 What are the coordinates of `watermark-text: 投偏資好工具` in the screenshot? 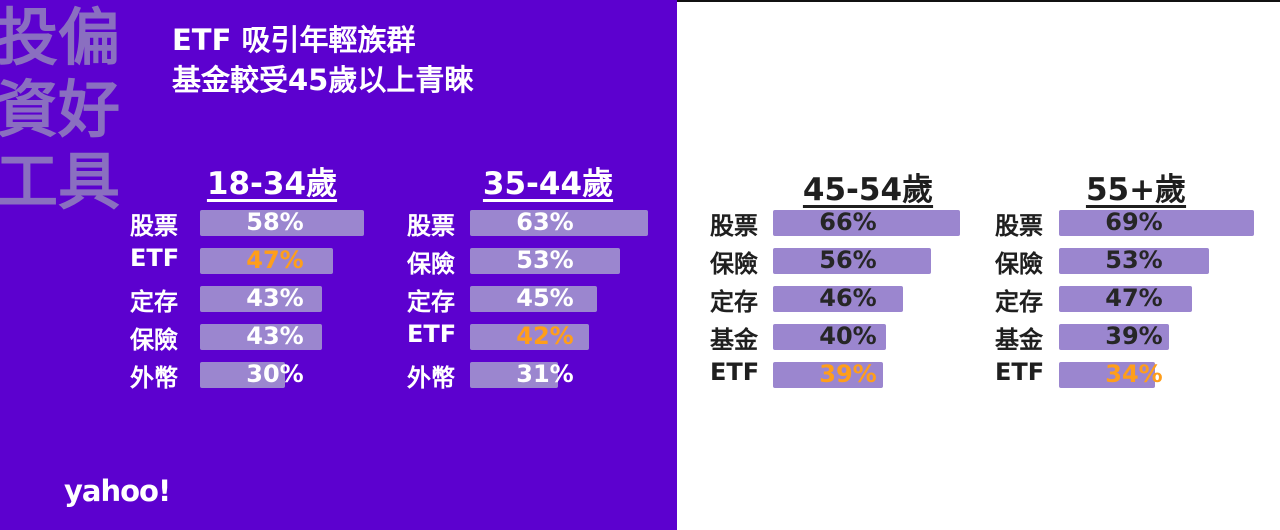 It's located at (60, 109).